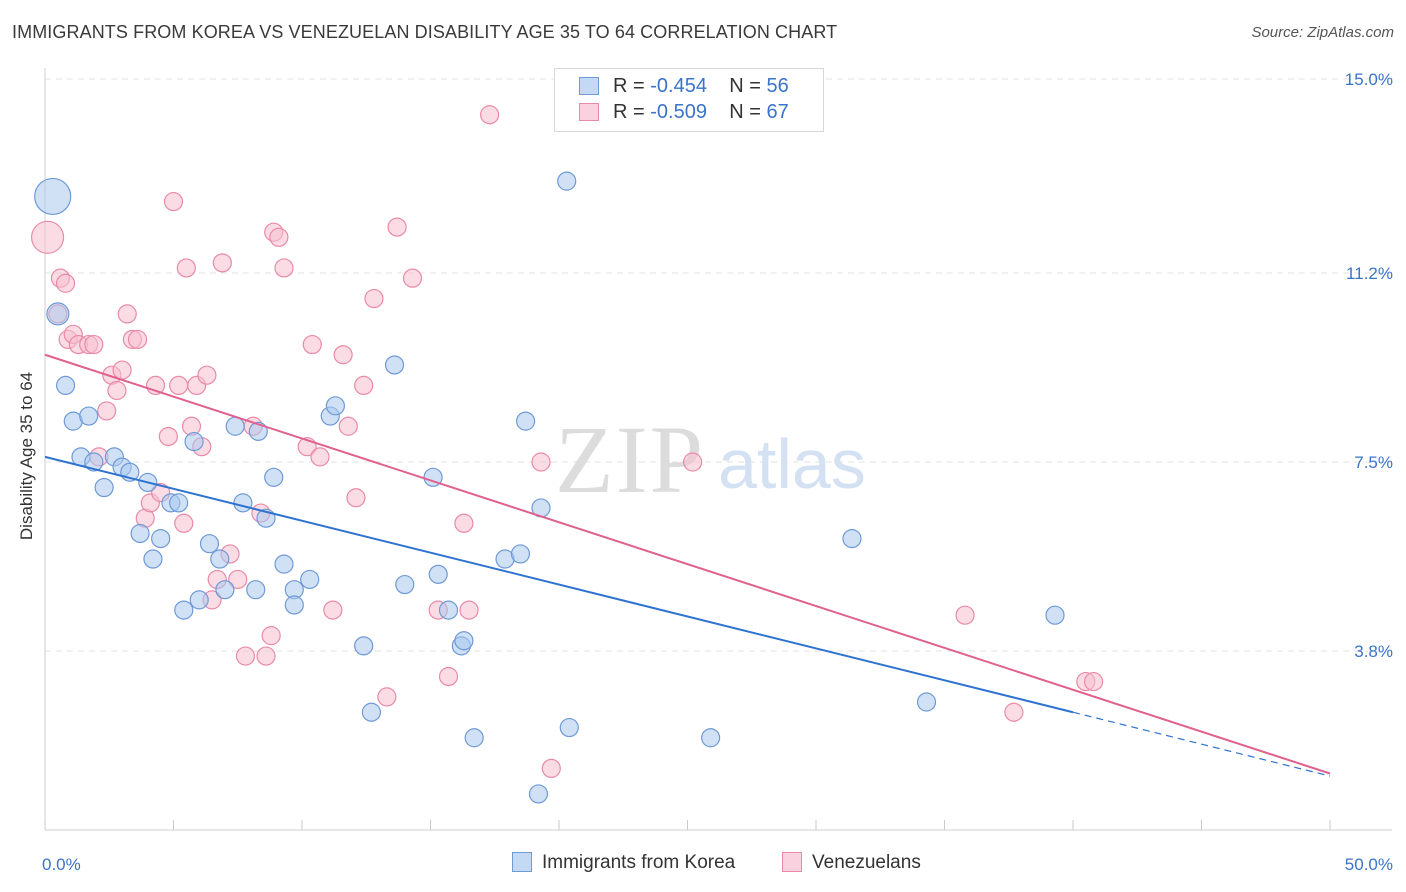 The image size is (1406, 892). Describe the element at coordinates (710, 459) in the screenshot. I see `watermark: ZIP atlas` at that location.